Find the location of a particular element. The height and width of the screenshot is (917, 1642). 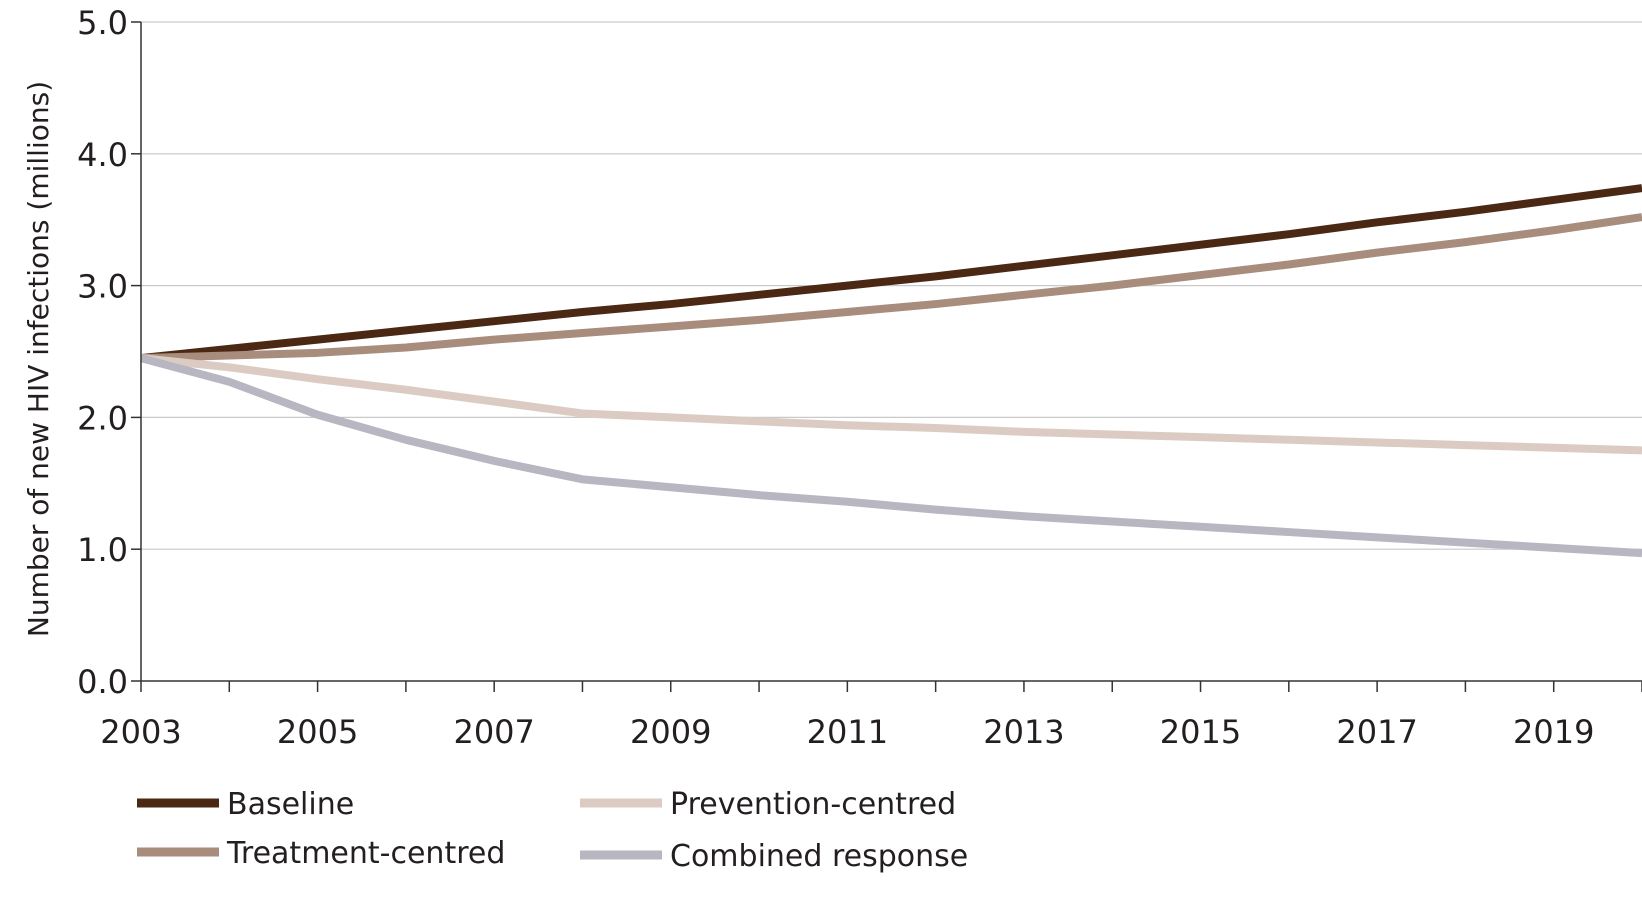

x-tick-label: 2003 is located at coordinates (140, 732).